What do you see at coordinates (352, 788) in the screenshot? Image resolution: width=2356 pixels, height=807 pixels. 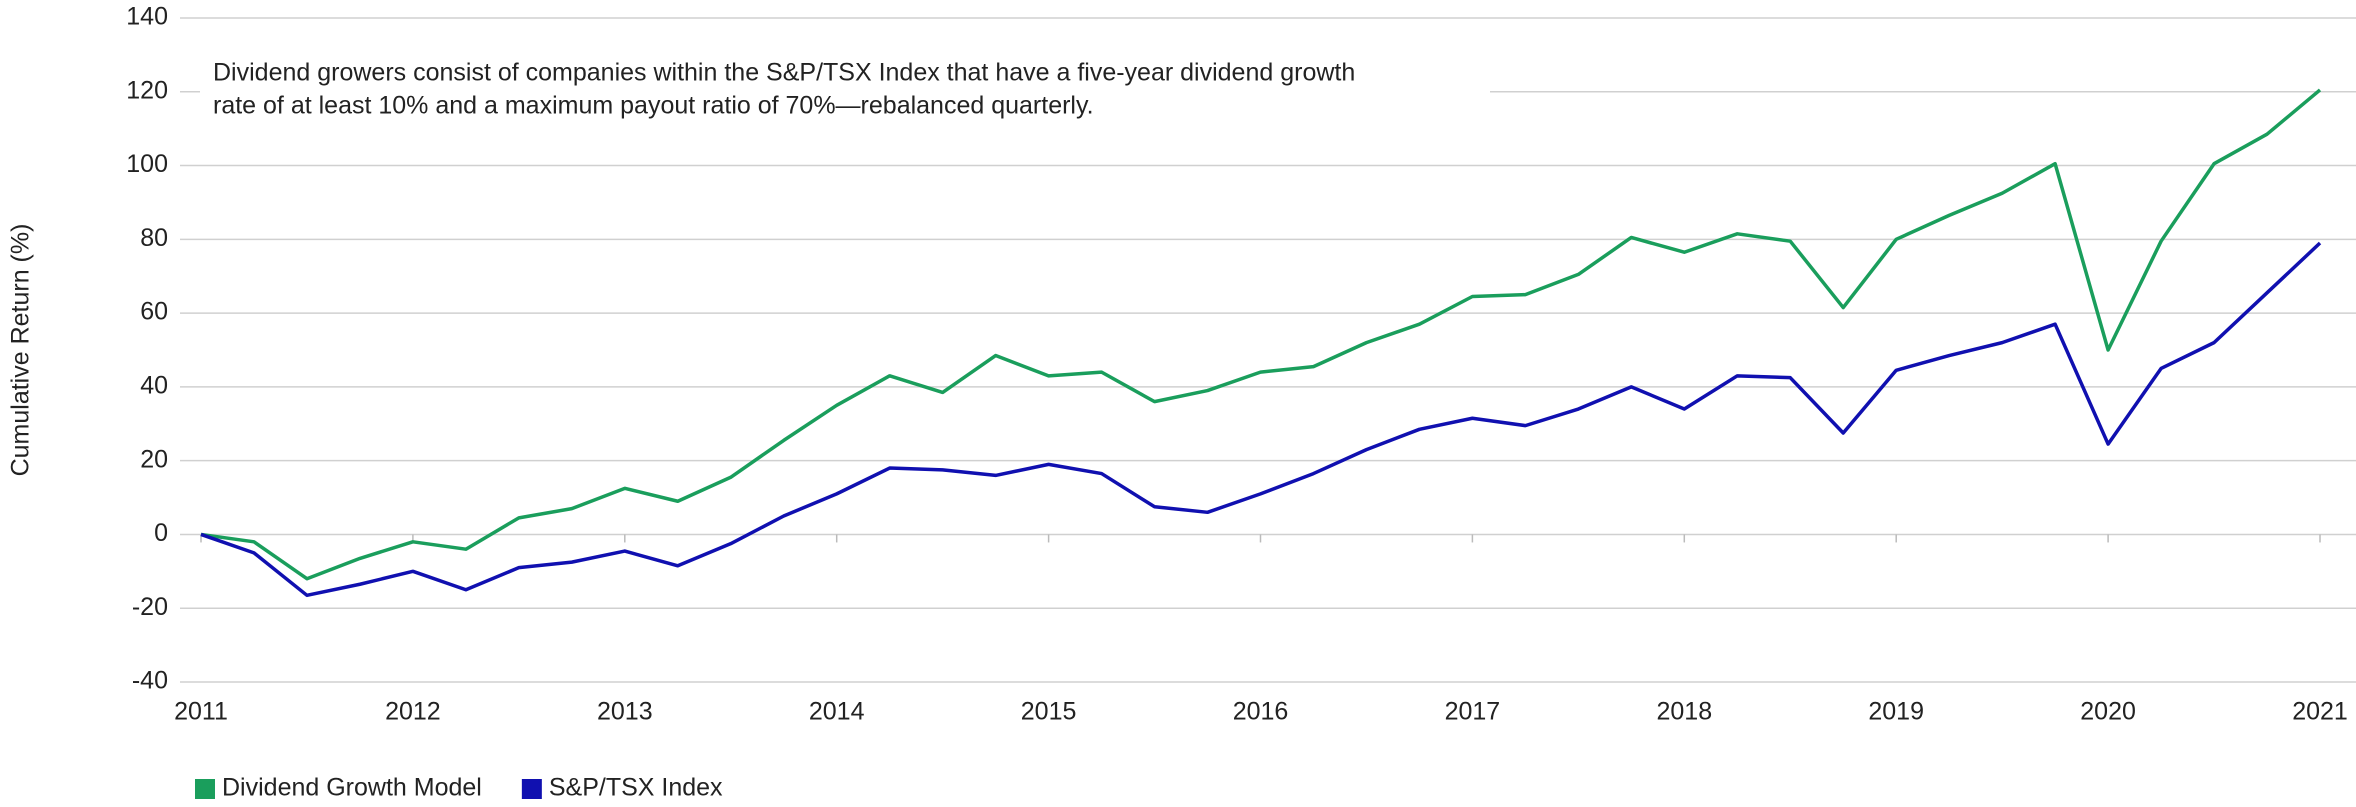 I see `legend-label: Dividend Growth Model` at bounding box center [352, 788].